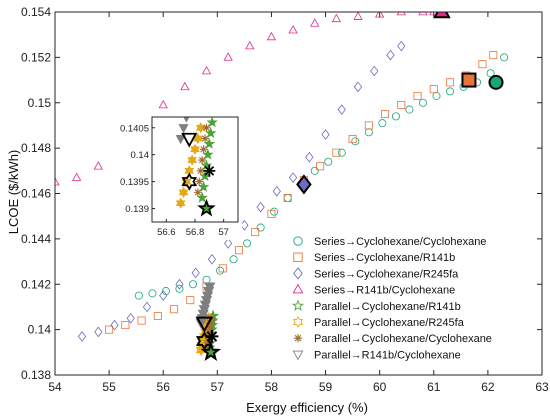 The image size is (550, 419). What do you see at coordinates (36, 194) in the screenshot?
I see `y-tick-label: 0.146` at bounding box center [36, 194].